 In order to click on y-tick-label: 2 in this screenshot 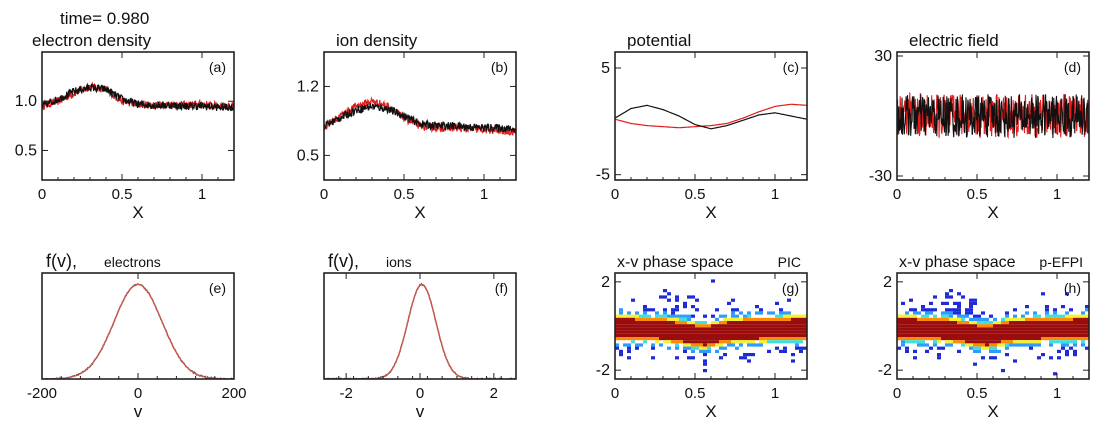, I will do `click(887, 282)`.